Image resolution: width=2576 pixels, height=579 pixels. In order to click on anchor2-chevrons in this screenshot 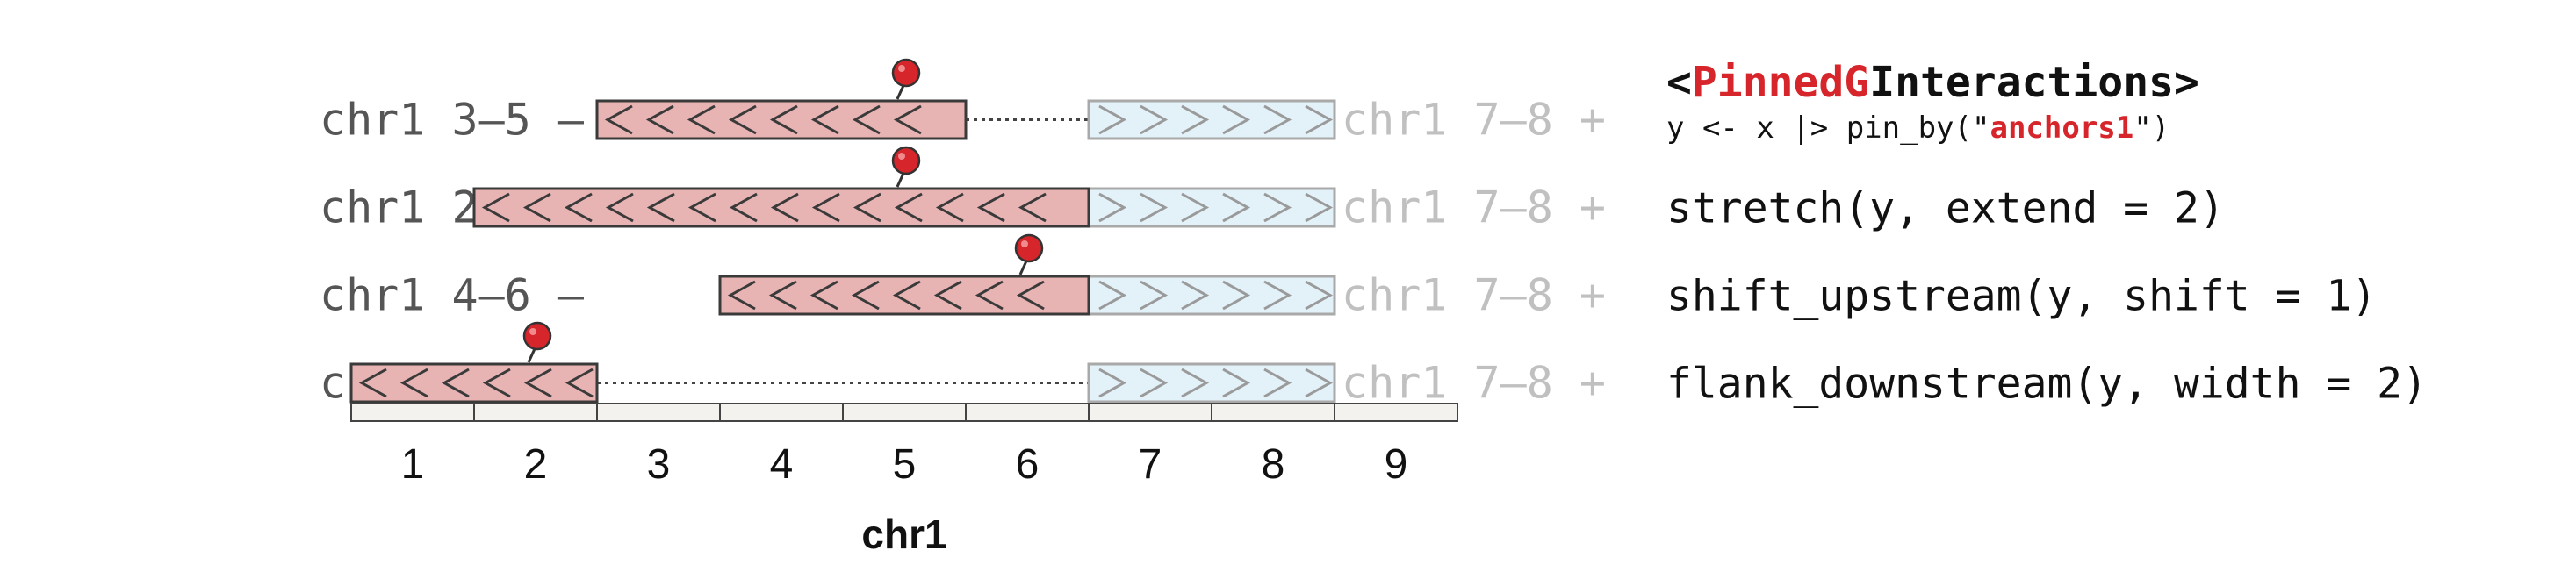, I will do `click(1216, 119)`.